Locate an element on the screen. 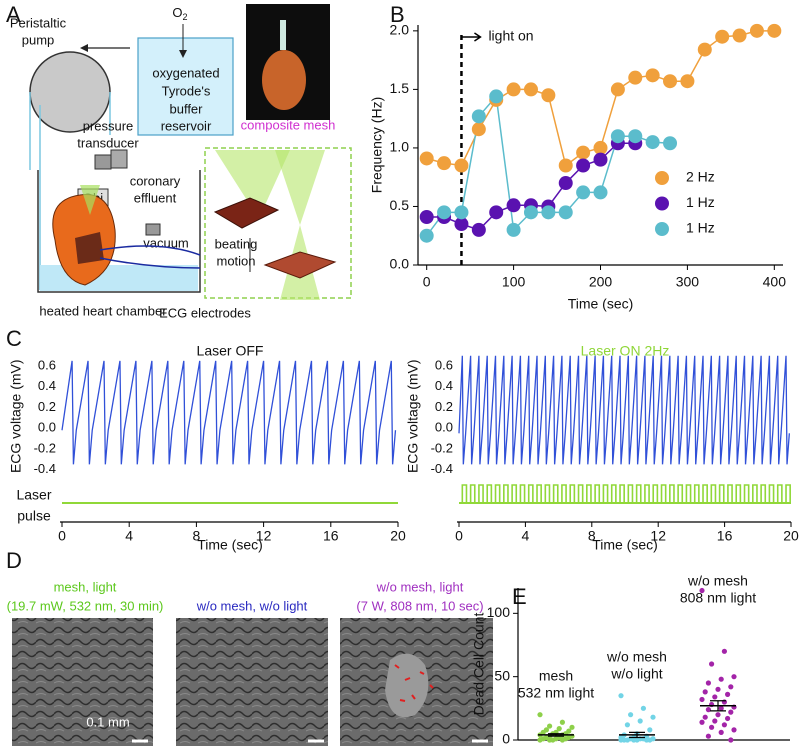 The image size is (800, 750). ecg-trace is located at coordinates (229, 412).